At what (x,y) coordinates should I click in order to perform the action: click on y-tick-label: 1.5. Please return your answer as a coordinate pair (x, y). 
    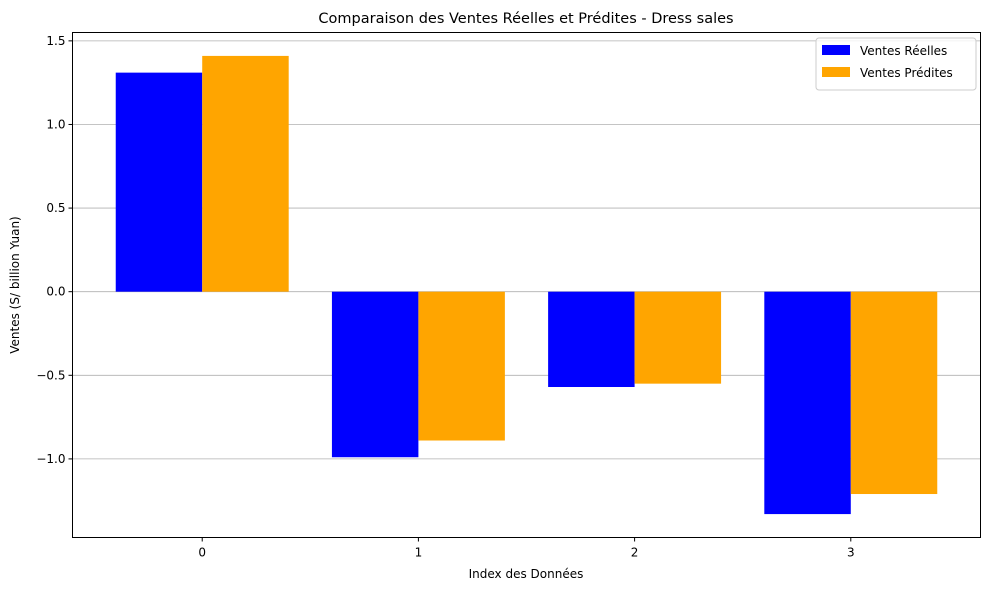
    Looking at the image, I should click on (55, 41).